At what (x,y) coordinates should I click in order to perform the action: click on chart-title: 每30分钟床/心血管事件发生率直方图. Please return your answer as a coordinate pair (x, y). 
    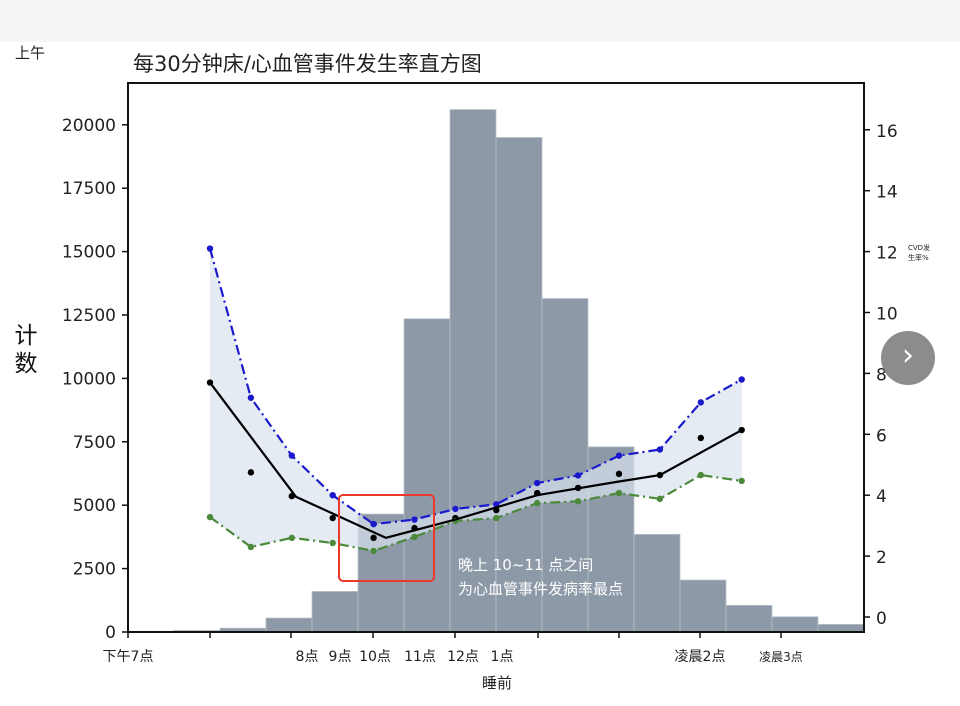
    Looking at the image, I should click on (307, 64).